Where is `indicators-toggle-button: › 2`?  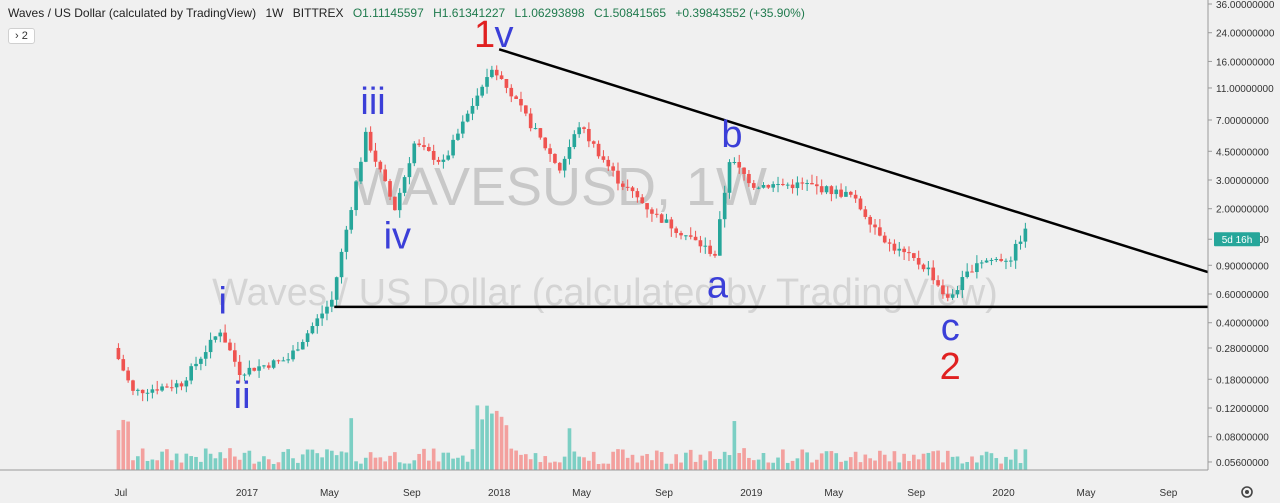 indicators-toggle-button: › 2 is located at coordinates (21, 36).